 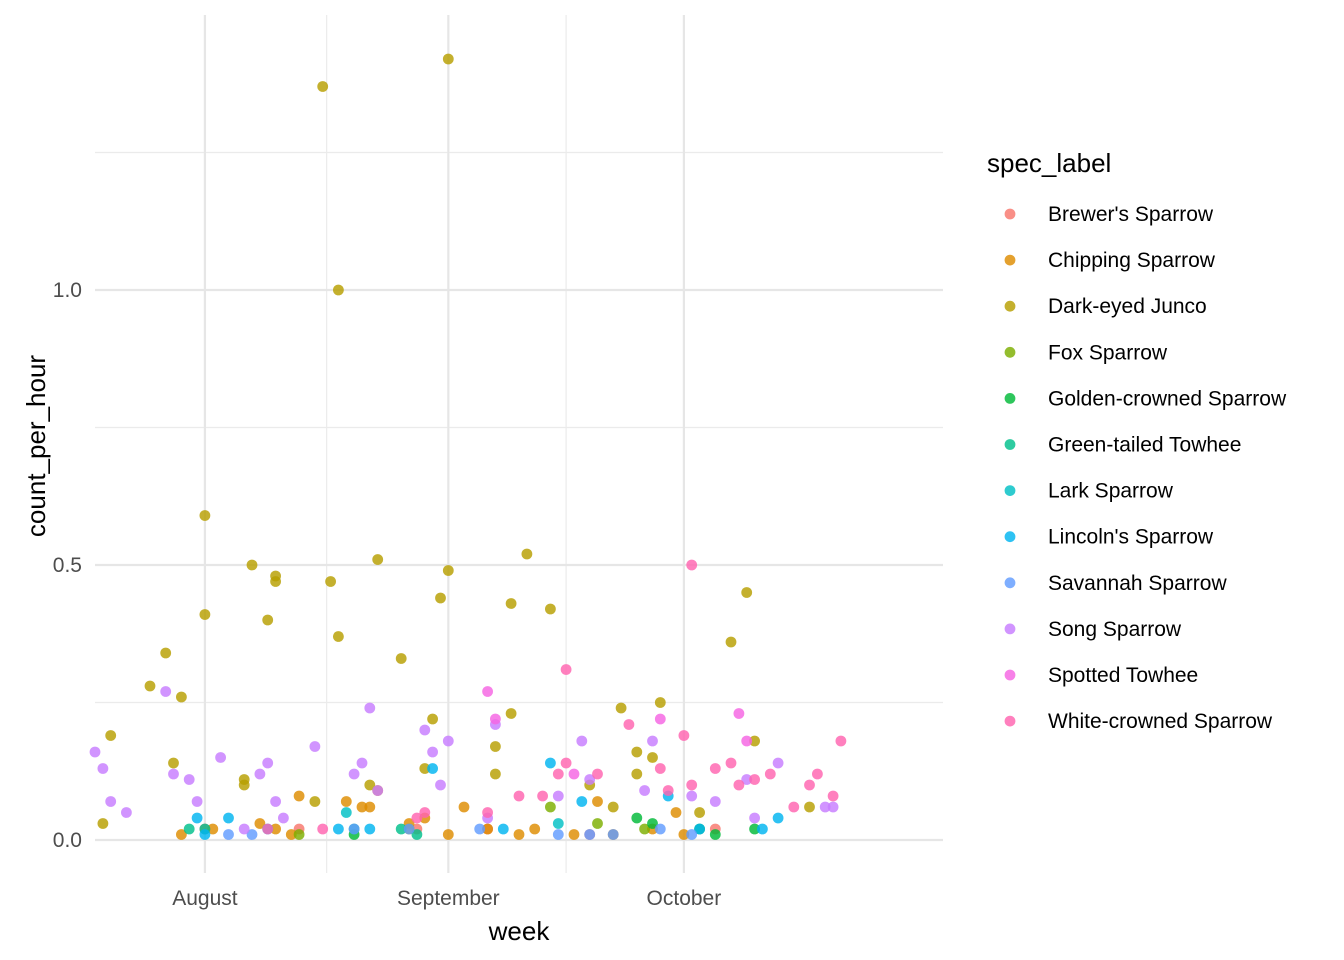 I want to click on legend-label-lincoln-s-sparrow: Lincoln's Sparrow, so click(x=1131, y=537).